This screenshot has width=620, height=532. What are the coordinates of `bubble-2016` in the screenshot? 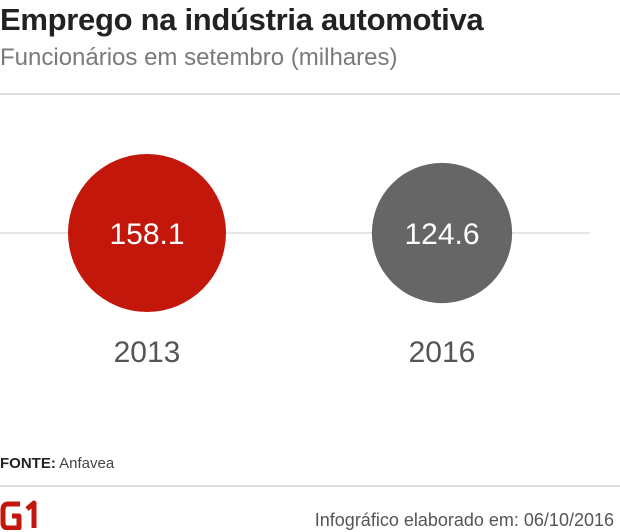 It's located at (442, 233).